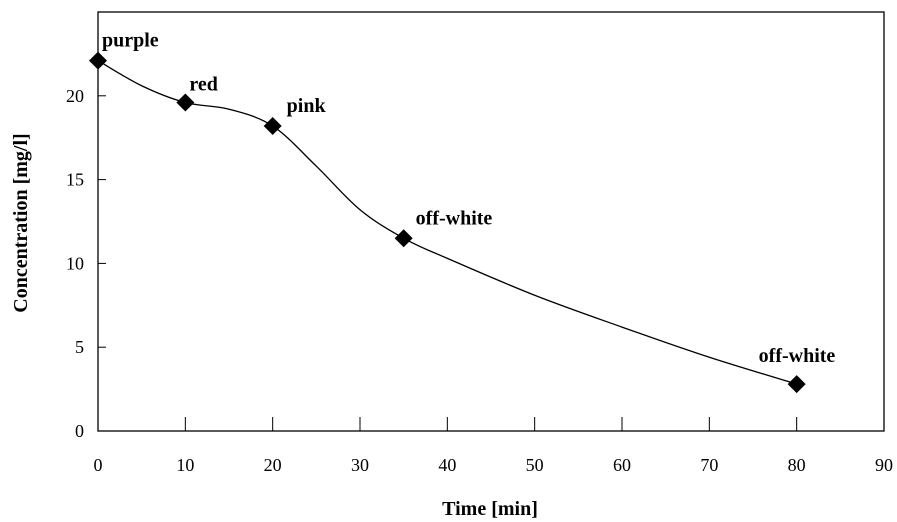 Image resolution: width=897 pixels, height=522 pixels. Describe the element at coordinates (185, 465) in the screenshot. I see `x-tick-label: 10` at that location.